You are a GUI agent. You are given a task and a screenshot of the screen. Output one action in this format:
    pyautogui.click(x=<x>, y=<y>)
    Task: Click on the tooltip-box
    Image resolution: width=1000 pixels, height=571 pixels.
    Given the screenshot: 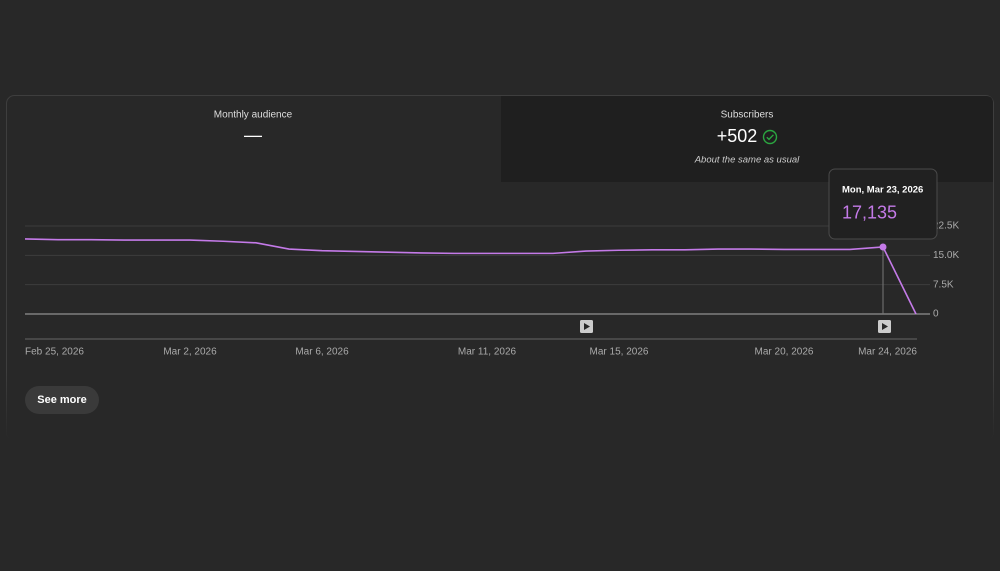 What is the action you would take?
    pyautogui.click(x=883, y=204)
    